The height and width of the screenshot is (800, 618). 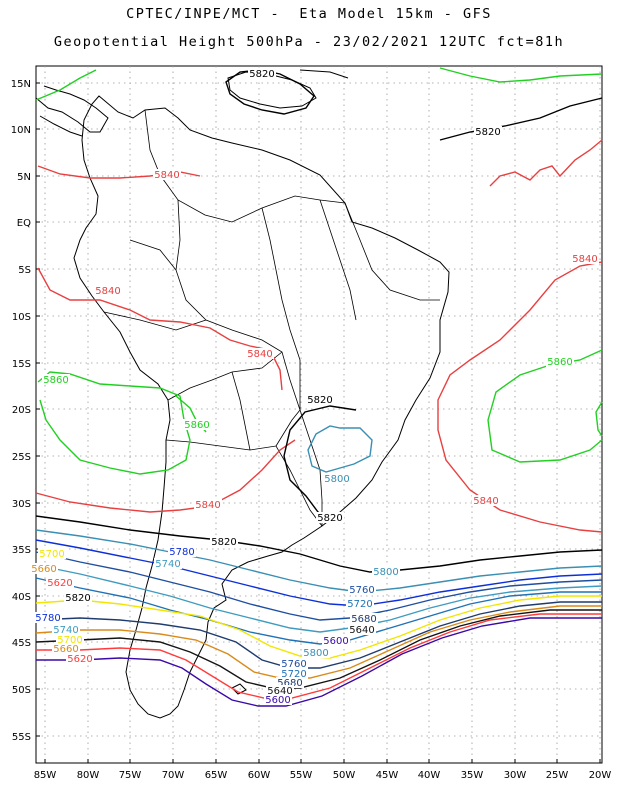 I want to click on latitude-label: 50S, so click(x=21, y=690).